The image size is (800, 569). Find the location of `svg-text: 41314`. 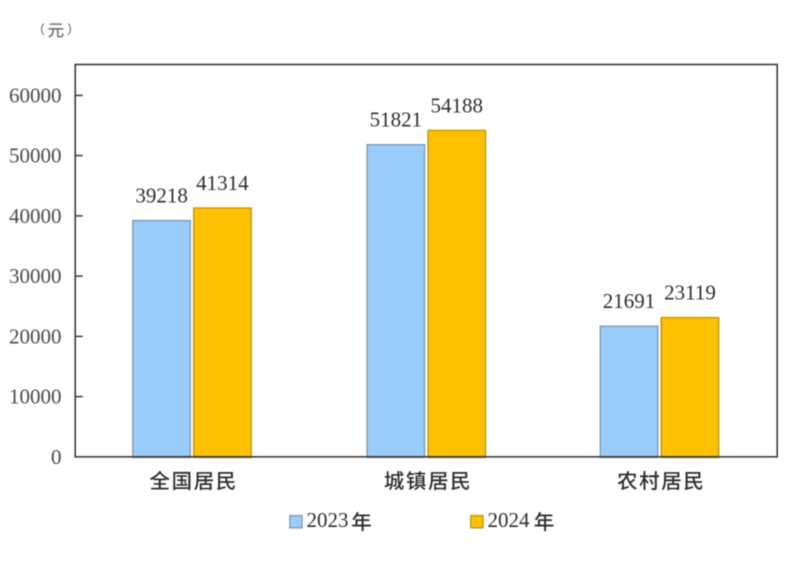

svg-text: 41314 is located at coordinates (222, 183).